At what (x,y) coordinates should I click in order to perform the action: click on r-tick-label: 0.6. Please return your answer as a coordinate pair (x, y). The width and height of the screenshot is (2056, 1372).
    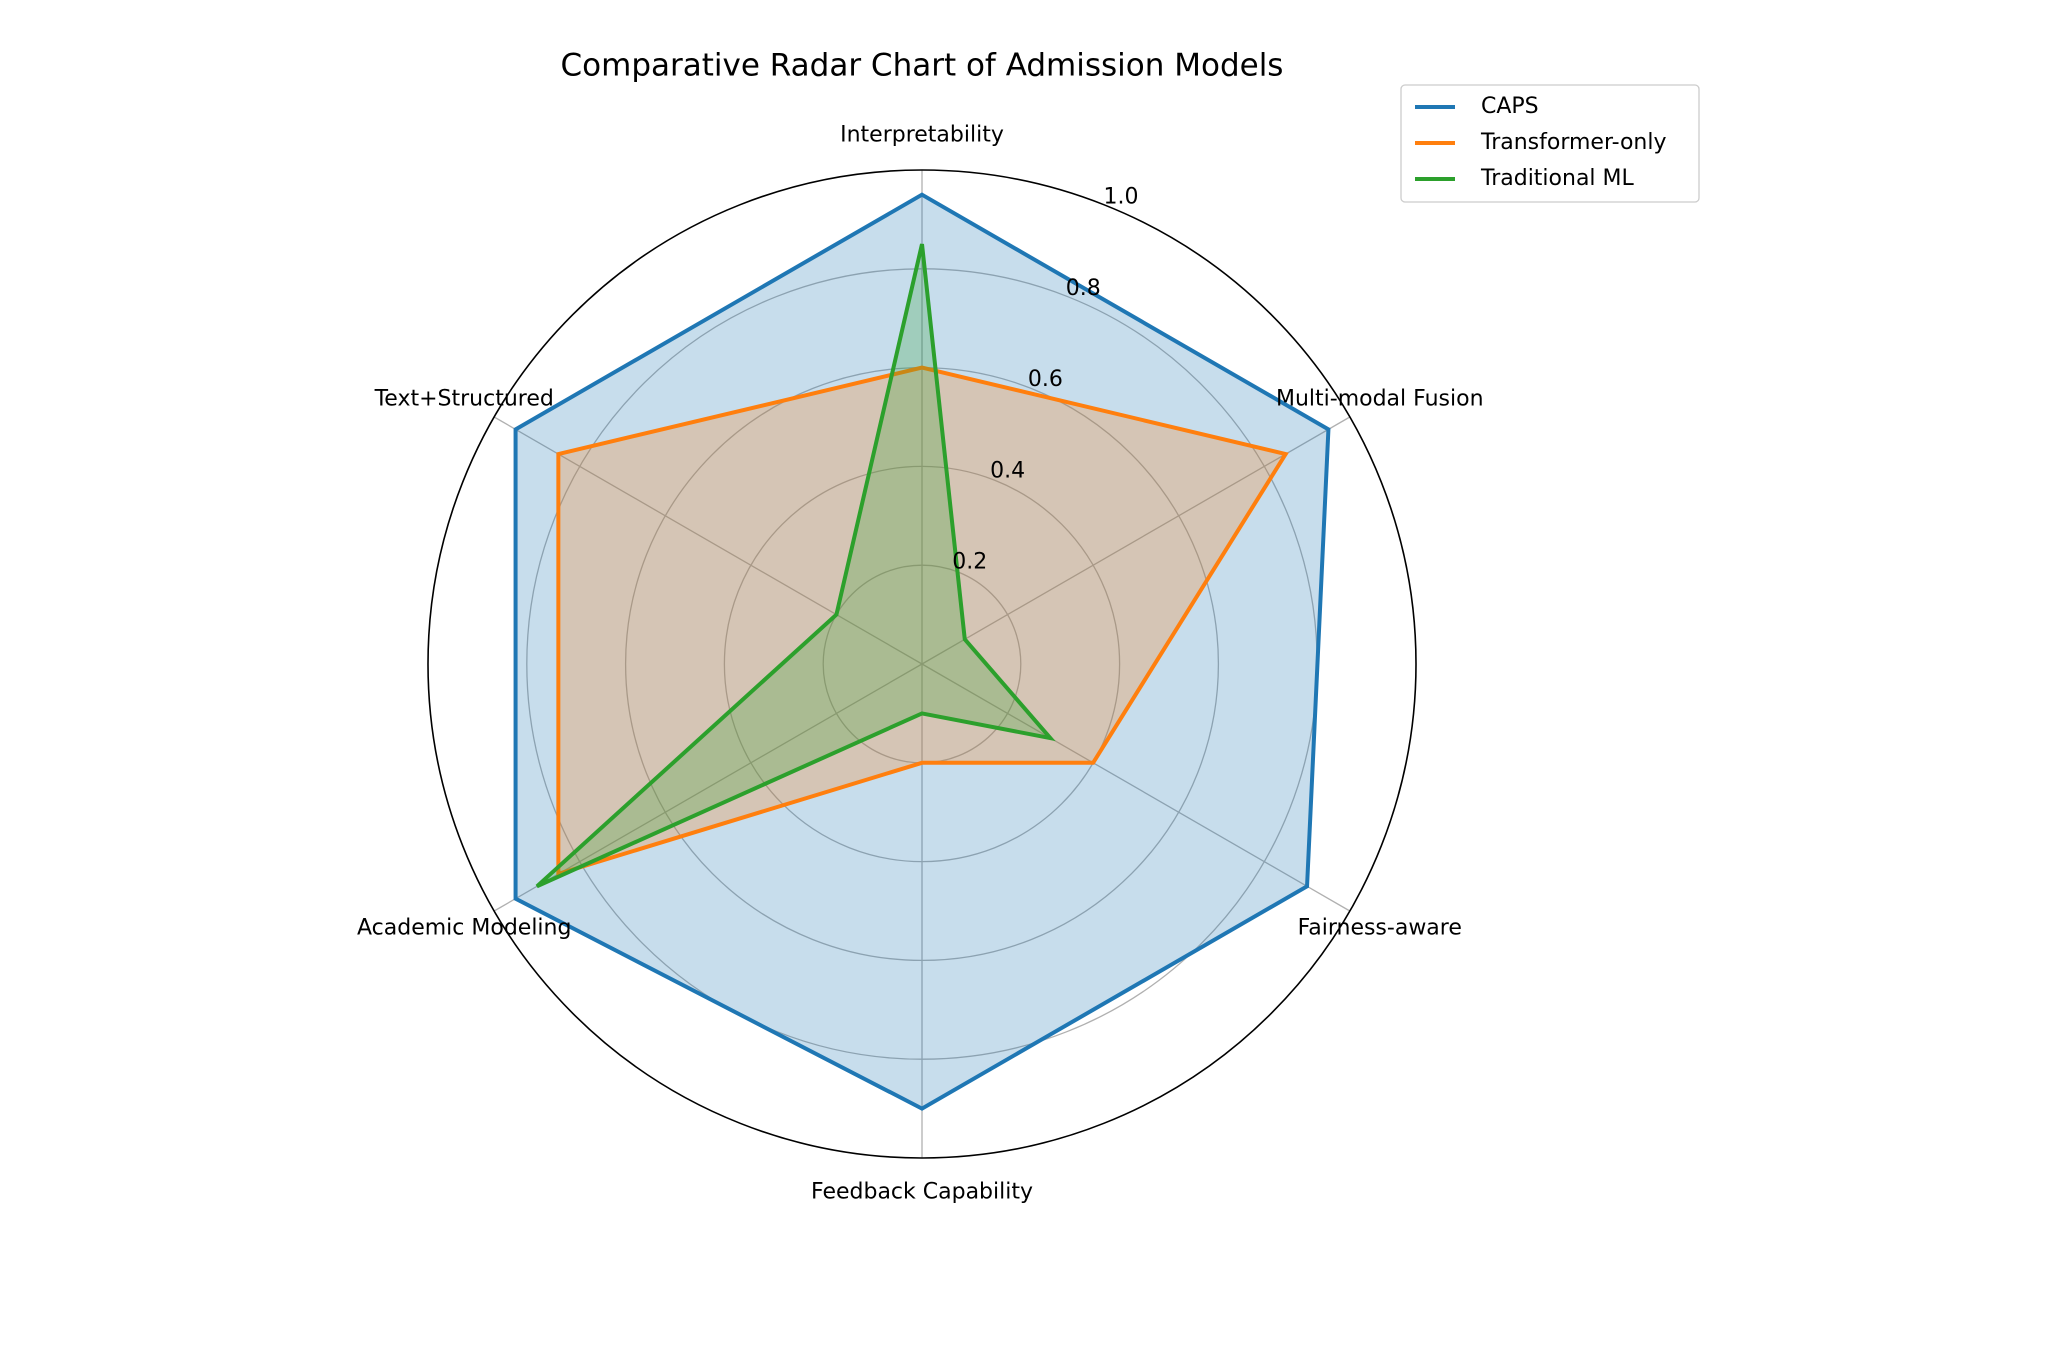
    Looking at the image, I should click on (1045, 379).